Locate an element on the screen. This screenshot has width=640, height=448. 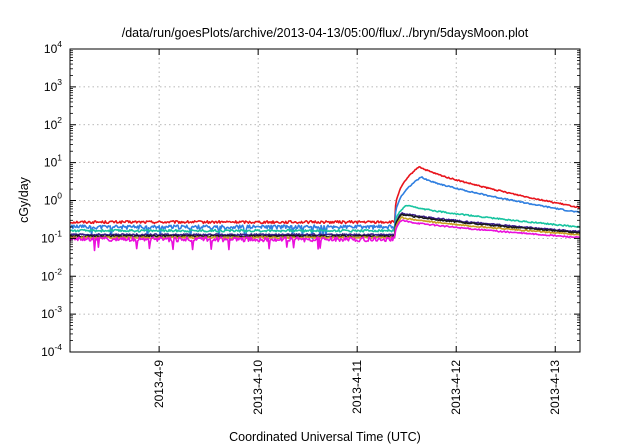
y-tick-label: 10⁻¹ is located at coordinates (51, 236).